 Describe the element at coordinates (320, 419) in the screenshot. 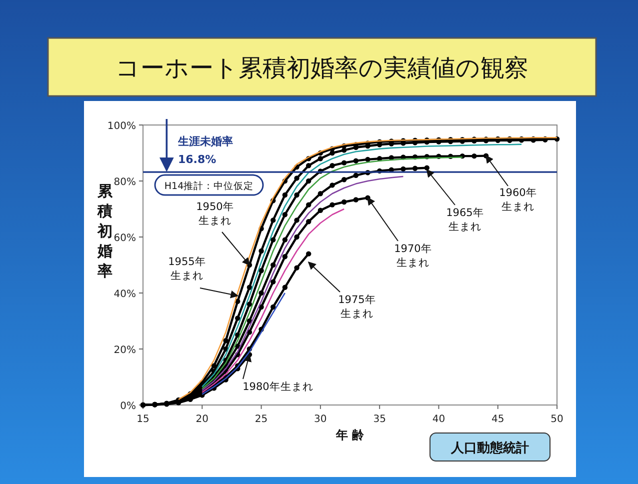

I see `x-tick-label: 30` at that location.